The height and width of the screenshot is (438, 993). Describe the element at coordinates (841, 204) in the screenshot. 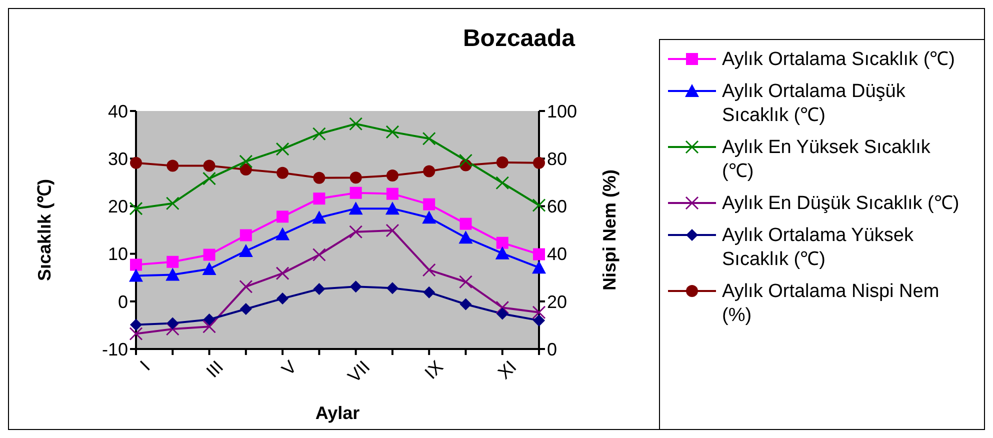

I see `legend-label: Aylık En Düşük Sıcaklık (℃)` at that location.